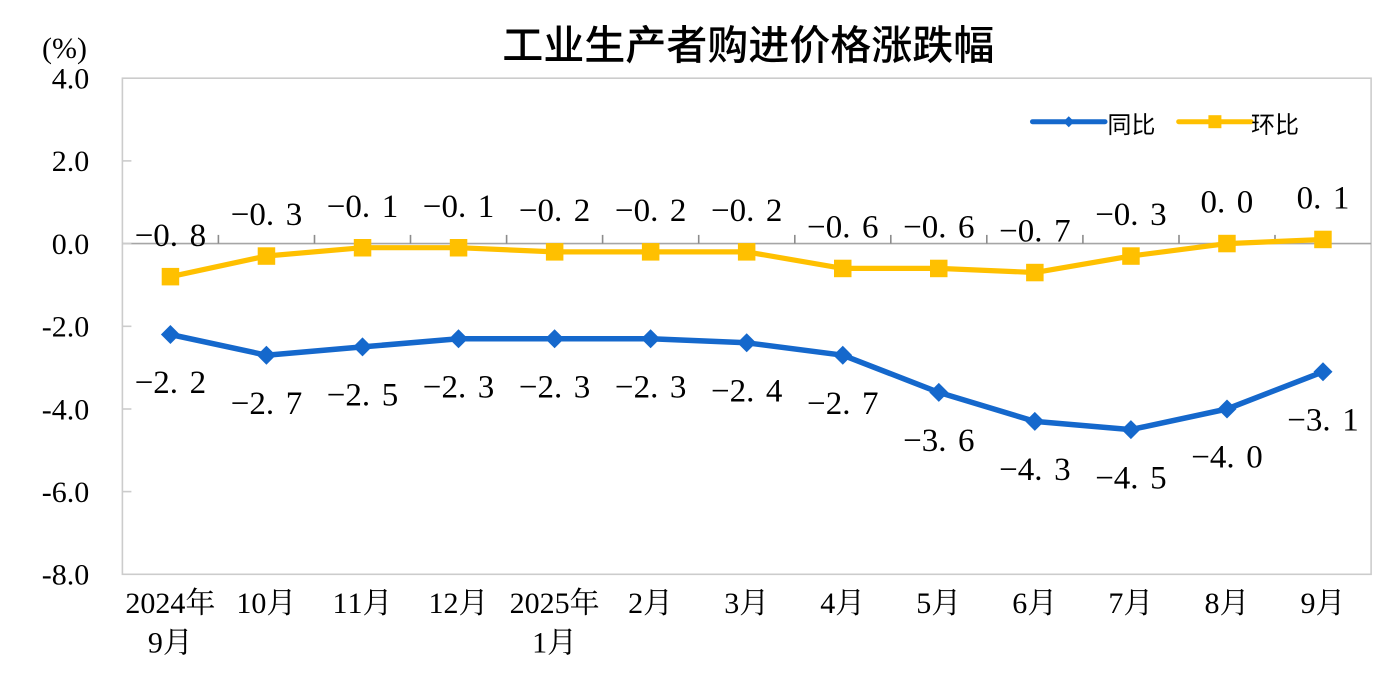 The width and height of the screenshot is (1400, 676). I want to click on svg-text: -4.0, so click(66, 409).